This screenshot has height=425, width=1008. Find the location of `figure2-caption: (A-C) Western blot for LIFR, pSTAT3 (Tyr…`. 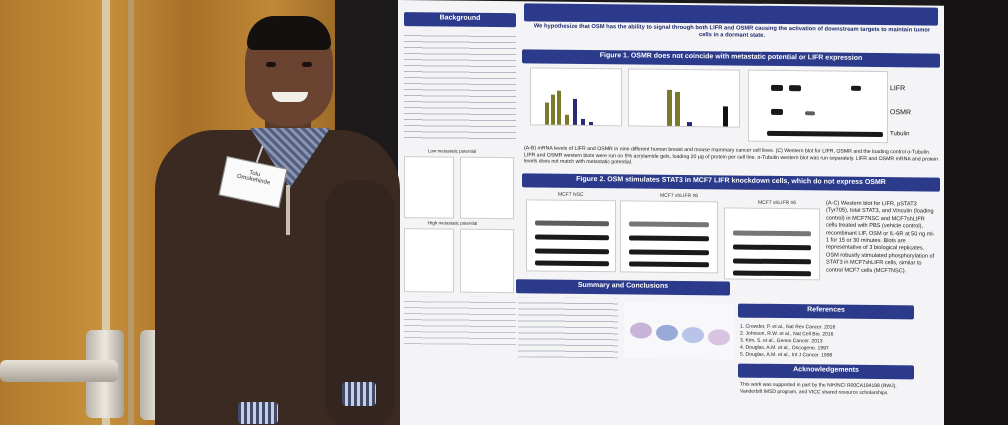

figure2-caption: (A-C) Western blot for LIFR, pSTAT3 (Tyr… is located at coordinates (880, 237).